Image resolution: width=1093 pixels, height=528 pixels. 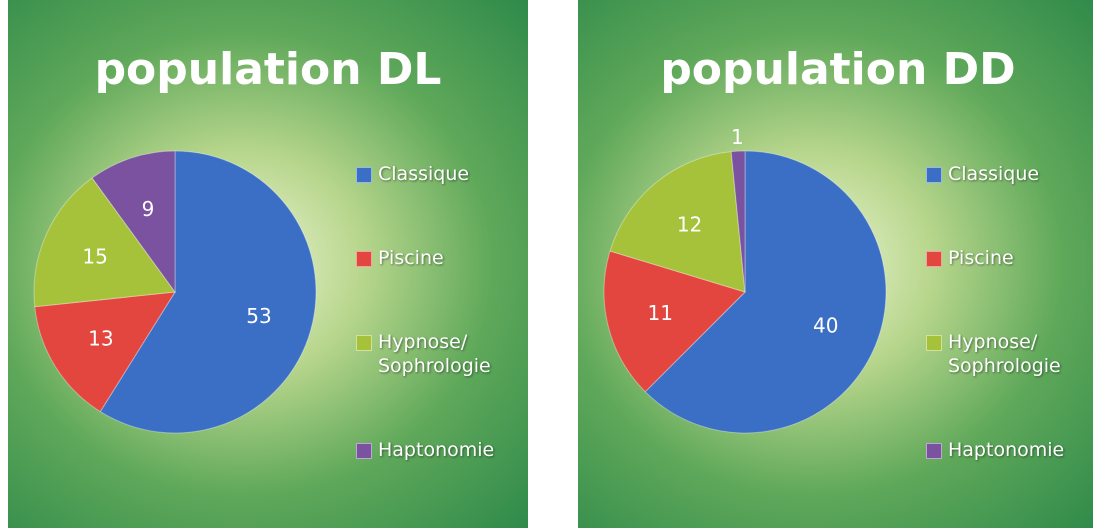 I want to click on data-label: 11, so click(x=659, y=313).